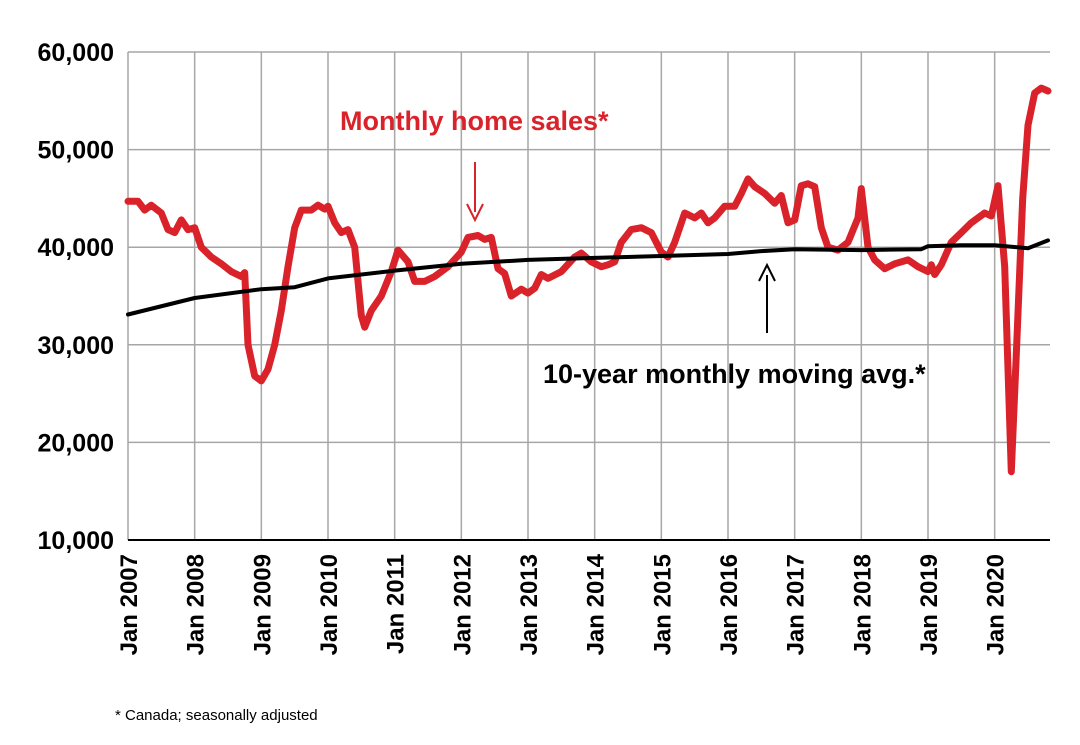 The width and height of the screenshot is (1080, 745). I want to click on x-tick-label: Jan 2012, so click(462, 604).